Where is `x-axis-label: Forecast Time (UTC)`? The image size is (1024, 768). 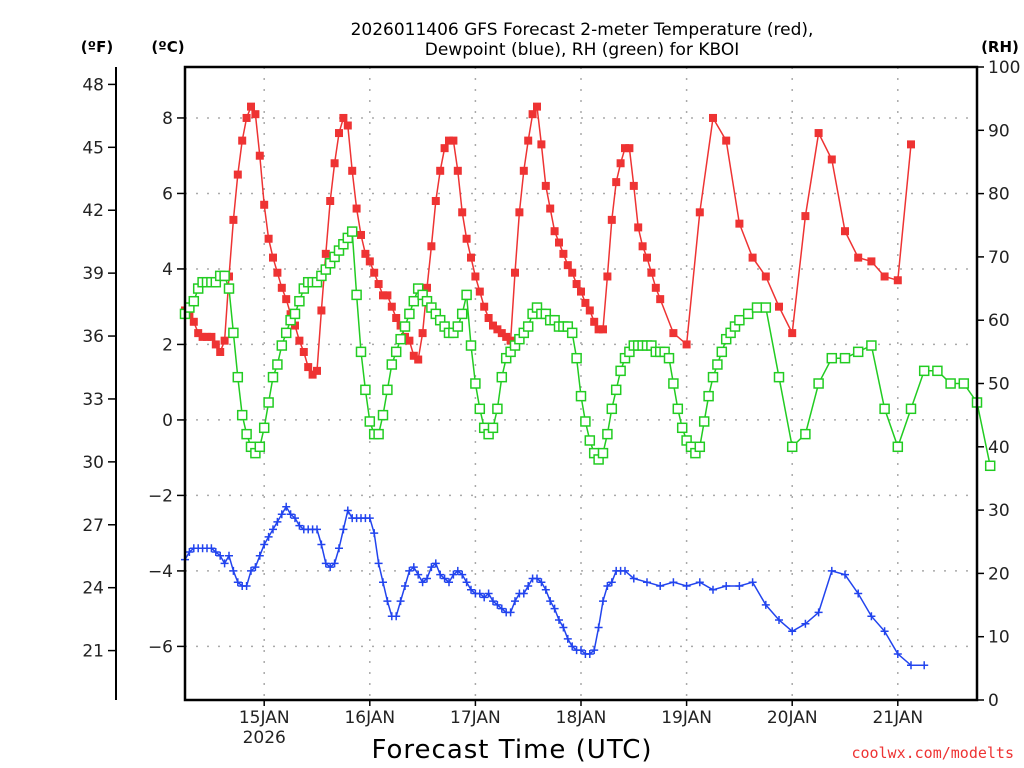 x-axis-label: Forecast Time (UTC) is located at coordinates (511, 750).